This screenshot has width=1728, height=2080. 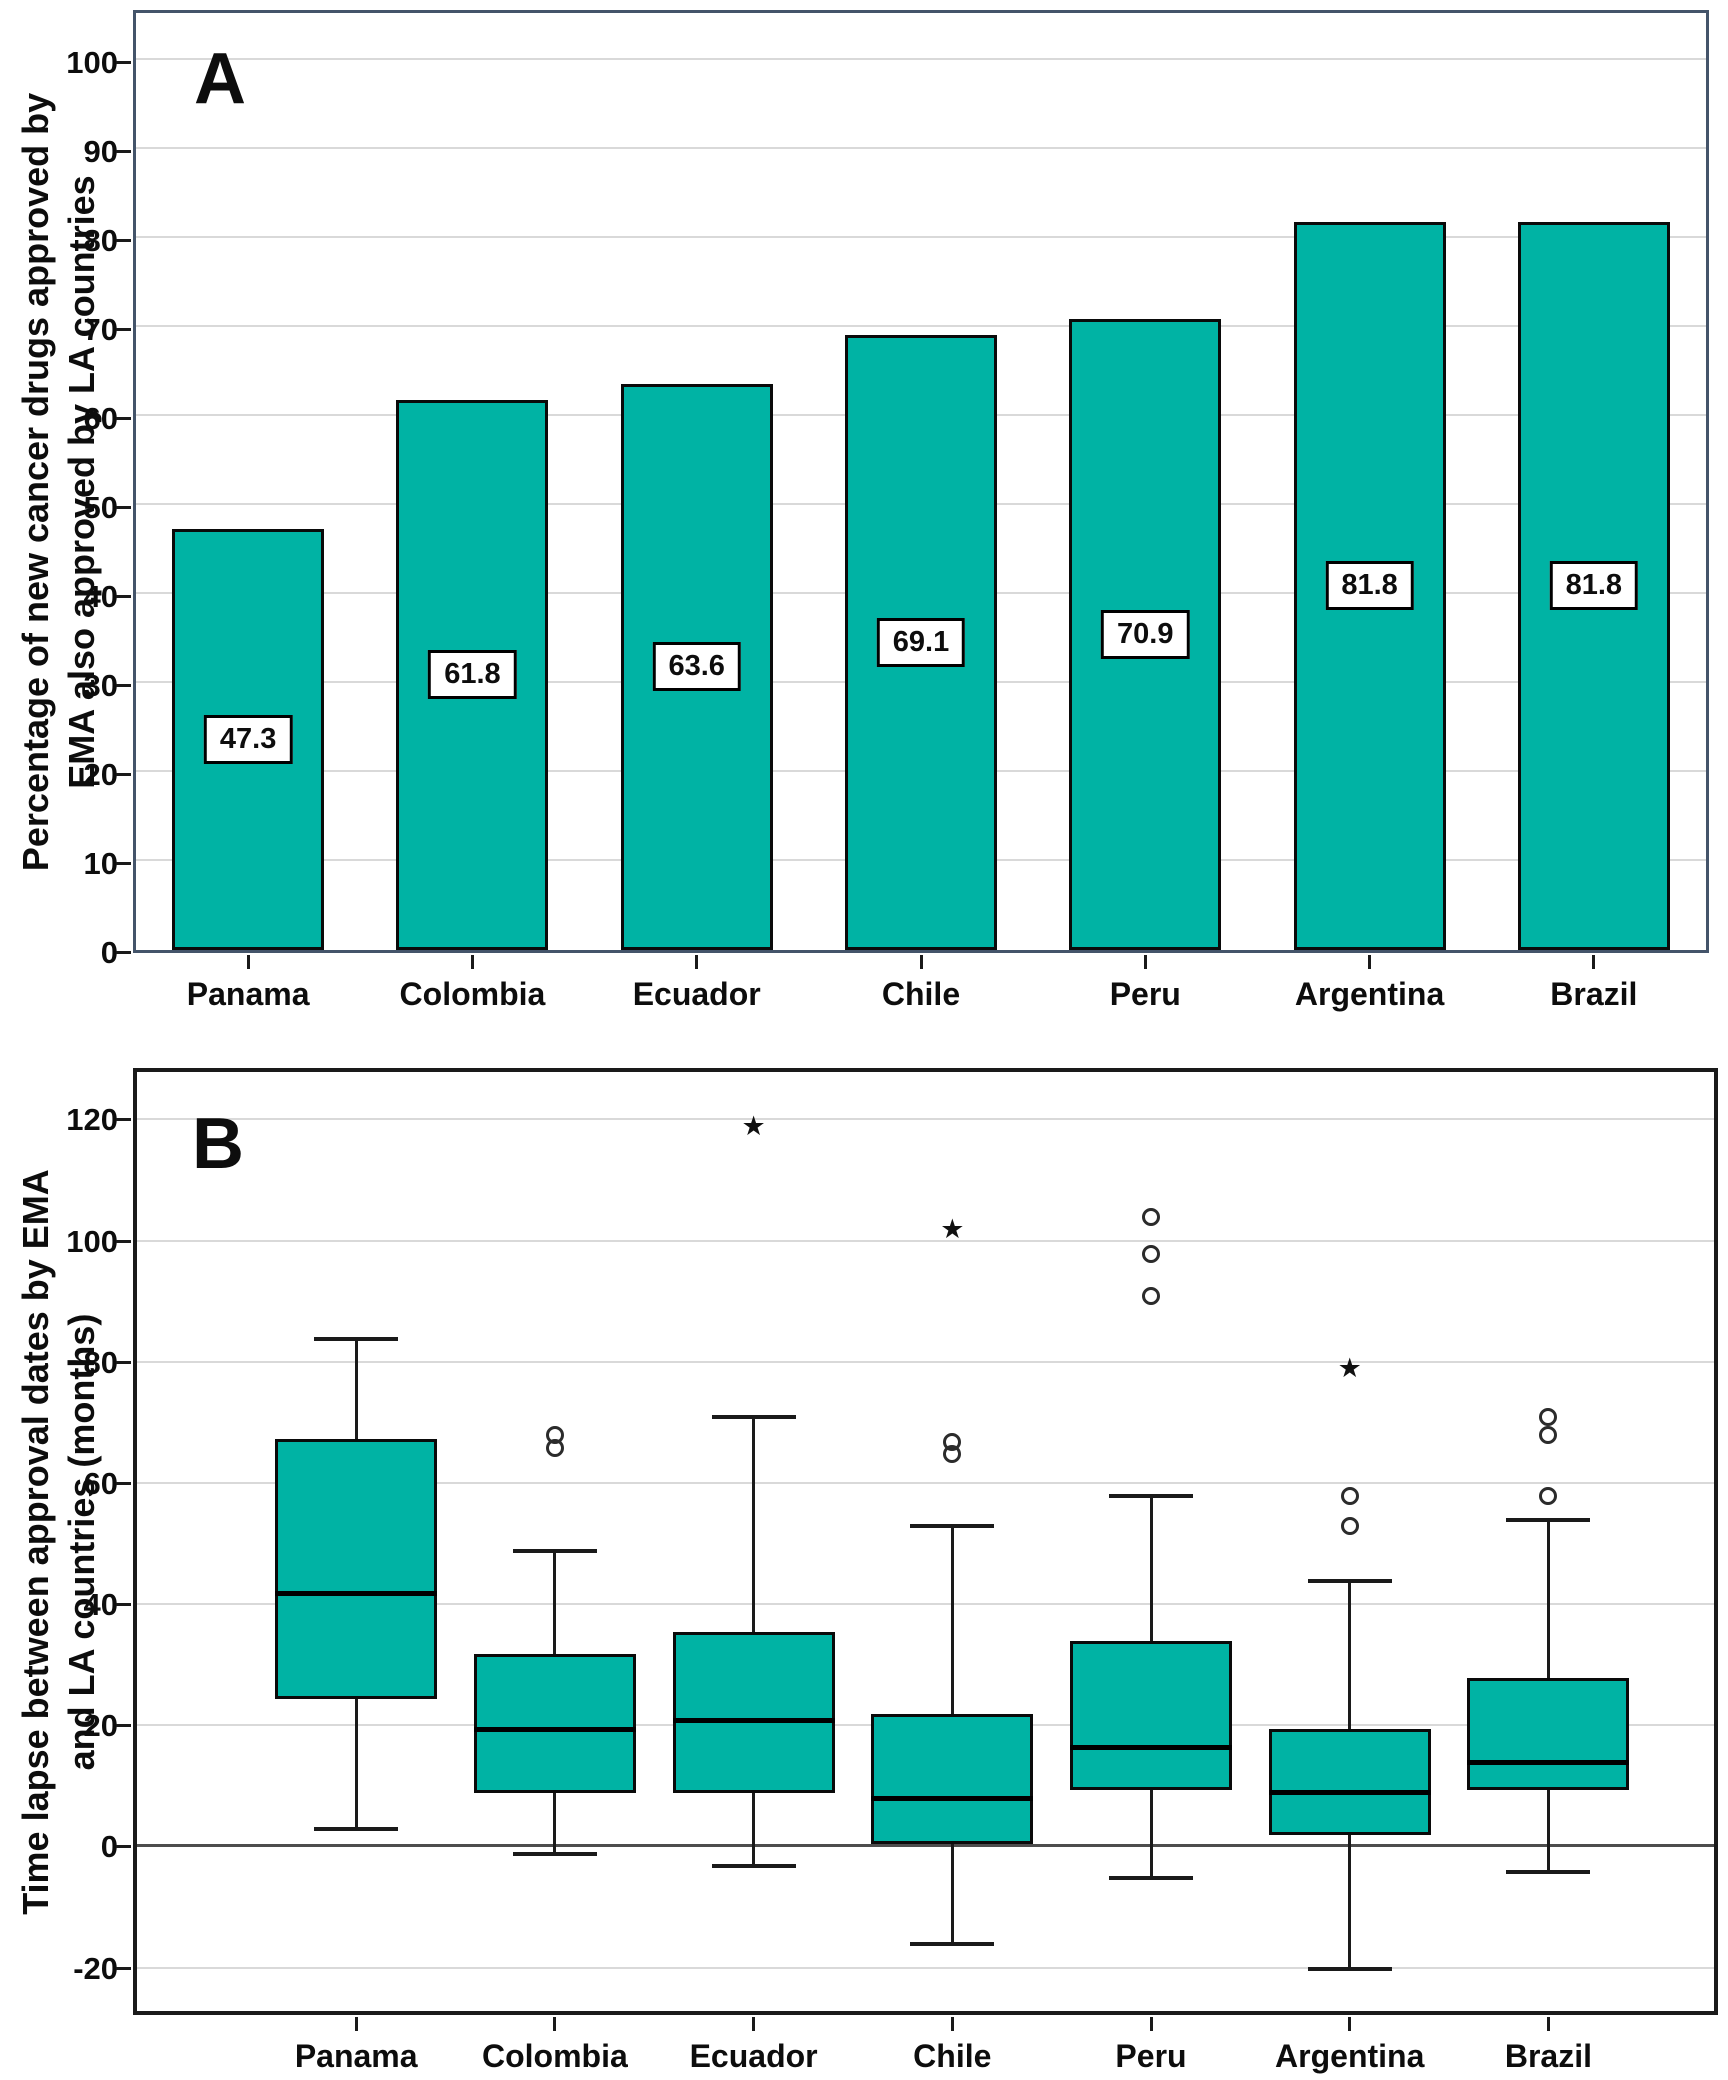 I want to click on whisker-lower-brazil, so click(x=1548, y=1830).